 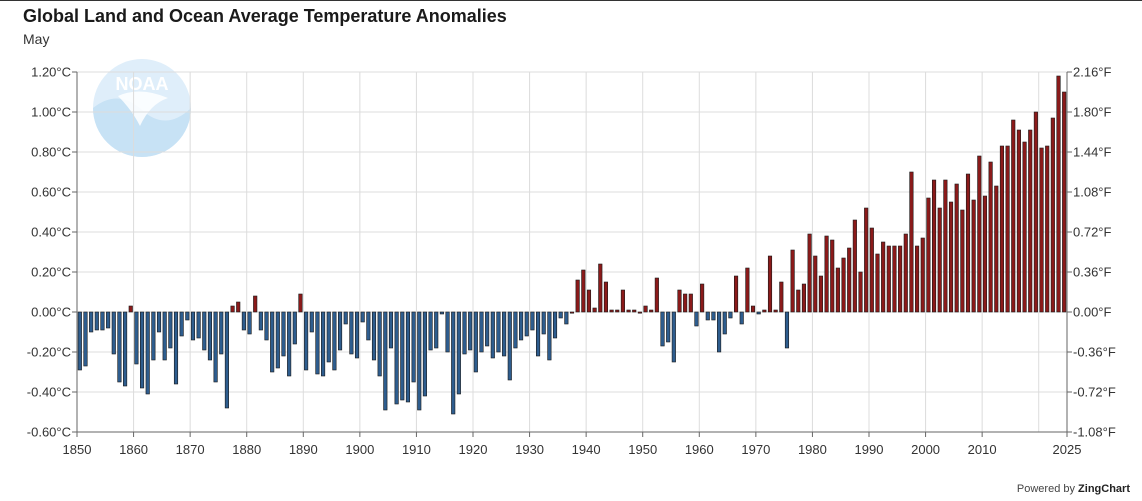 What do you see at coordinates (36, 39) in the screenshot?
I see `chart-subtitle: May` at bounding box center [36, 39].